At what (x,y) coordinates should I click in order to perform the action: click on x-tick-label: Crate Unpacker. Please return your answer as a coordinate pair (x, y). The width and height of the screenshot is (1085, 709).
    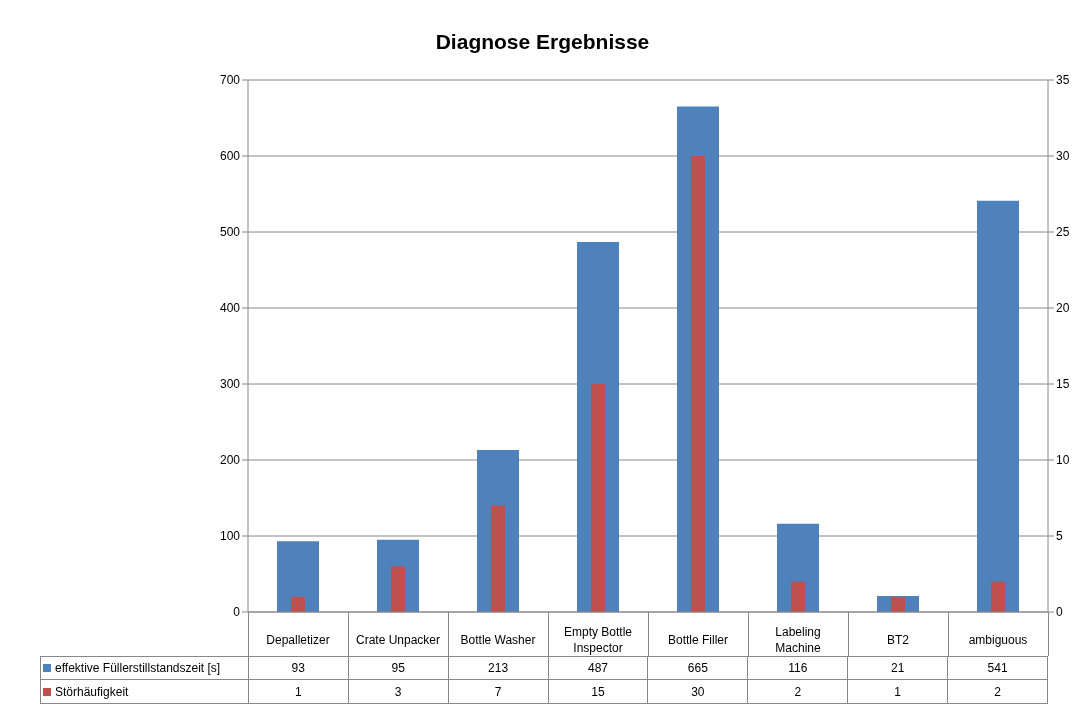
    Looking at the image, I should click on (398, 640).